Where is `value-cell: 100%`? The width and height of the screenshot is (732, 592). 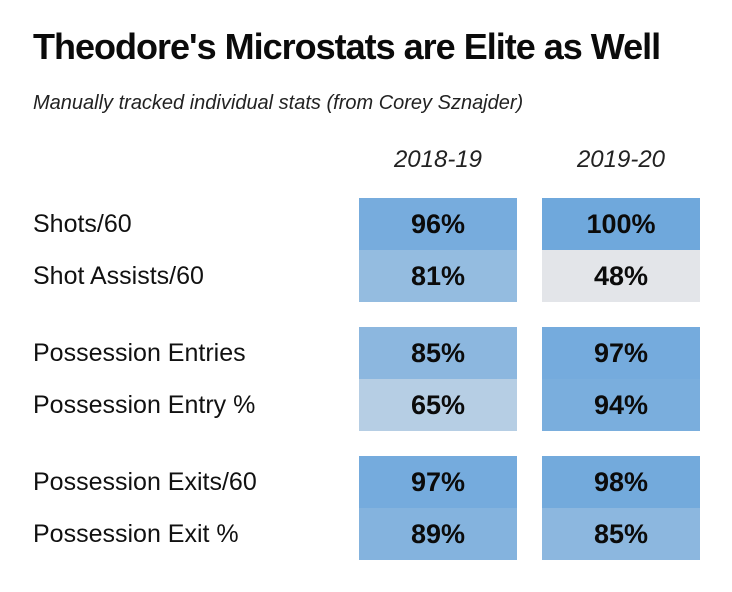 value-cell: 100% is located at coordinates (621, 224).